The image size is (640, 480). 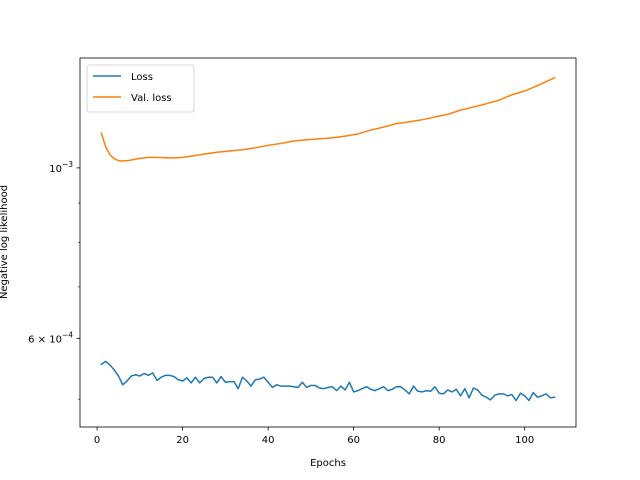 What do you see at coordinates (353, 440) in the screenshot?
I see `x-tick-label: 60` at bounding box center [353, 440].